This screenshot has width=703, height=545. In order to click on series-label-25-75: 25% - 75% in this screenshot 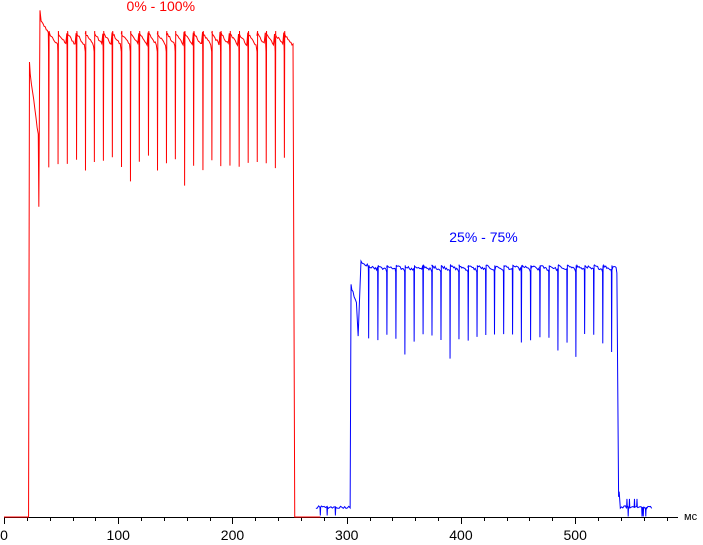, I will do `click(483, 237)`.